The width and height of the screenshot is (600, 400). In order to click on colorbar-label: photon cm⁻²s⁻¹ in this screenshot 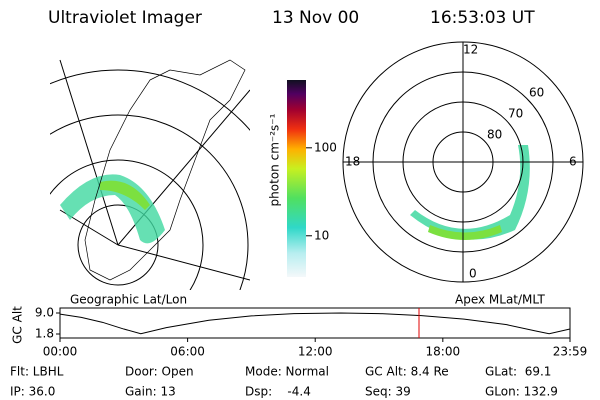, I will do `click(275, 159)`.